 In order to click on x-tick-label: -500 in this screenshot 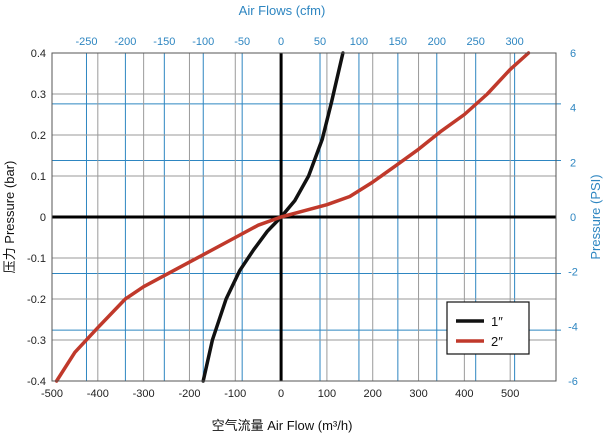, I will do `click(52, 394)`.